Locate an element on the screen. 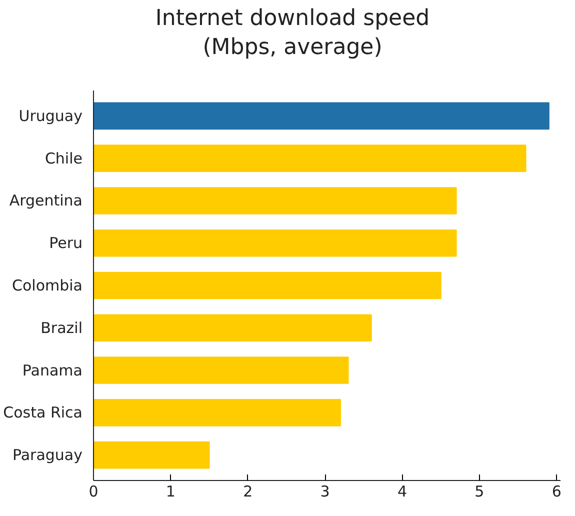 This screenshot has width=575, height=516. y-tick-label: Paraguay is located at coordinates (47, 455).